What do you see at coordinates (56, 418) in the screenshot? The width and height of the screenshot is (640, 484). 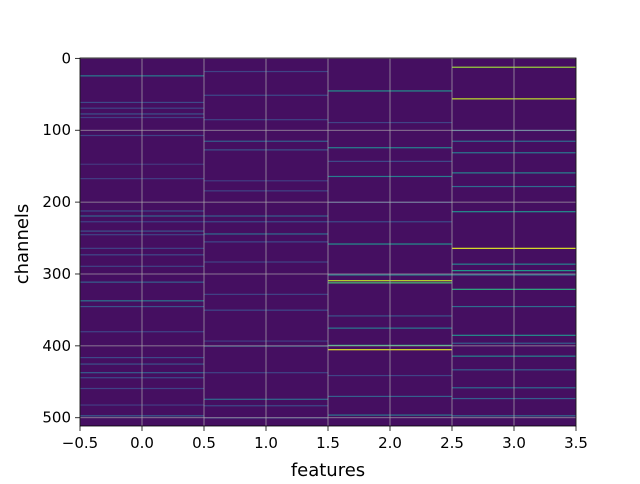 I see `y-tick-label: 500` at bounding box center [56, 418].